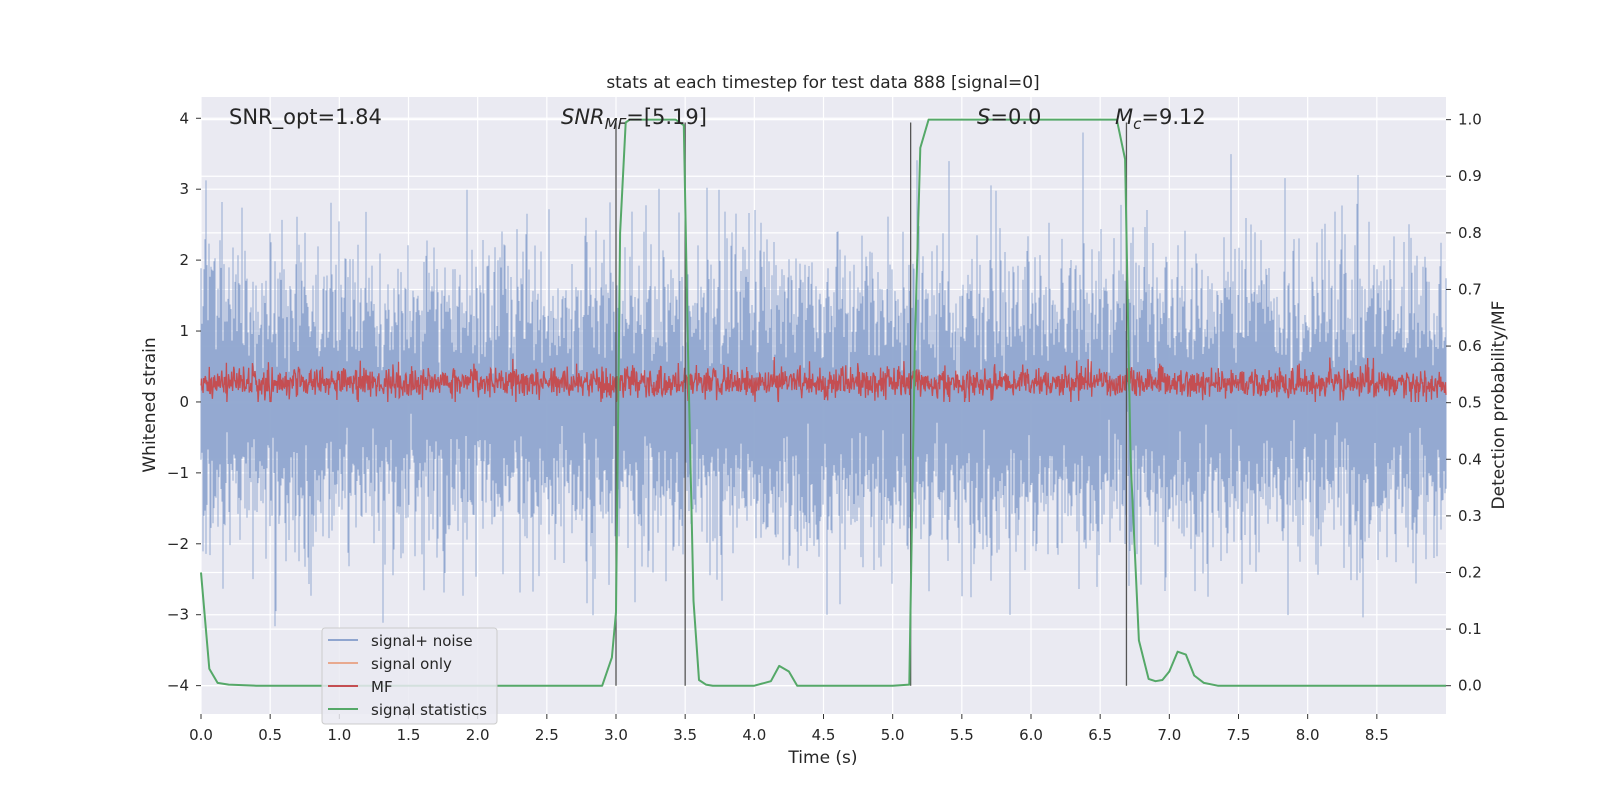 The width and height of the screenshot is (1600, 800). I want to click on x-tick-label: 0.5, so click(270, 735).